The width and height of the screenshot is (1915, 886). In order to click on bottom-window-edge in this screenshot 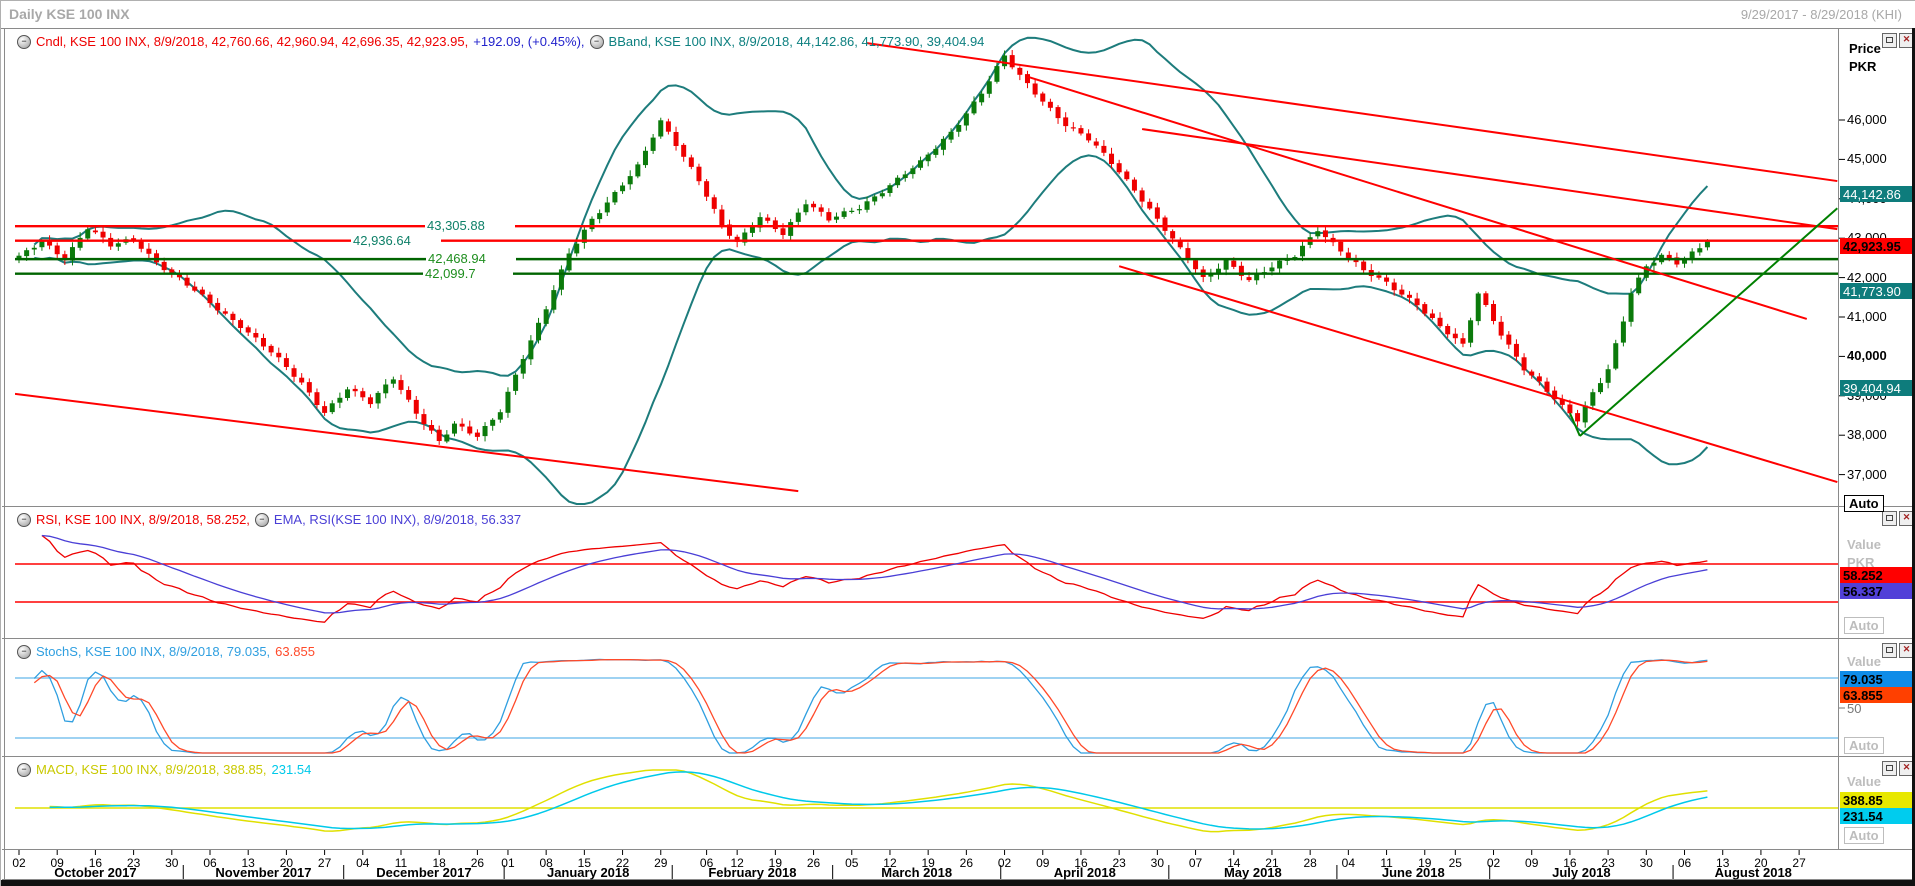, I will do `click(958, 883)`.